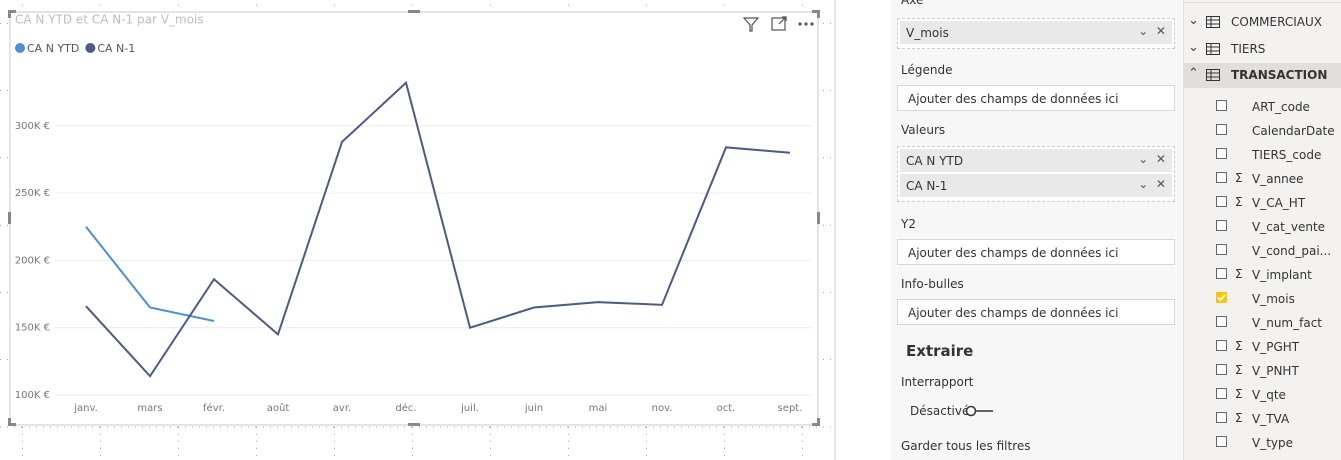 Image resolution: width=1341 pixels, height=460 pixels. I want to click on legend-marker, so click(90, 48).